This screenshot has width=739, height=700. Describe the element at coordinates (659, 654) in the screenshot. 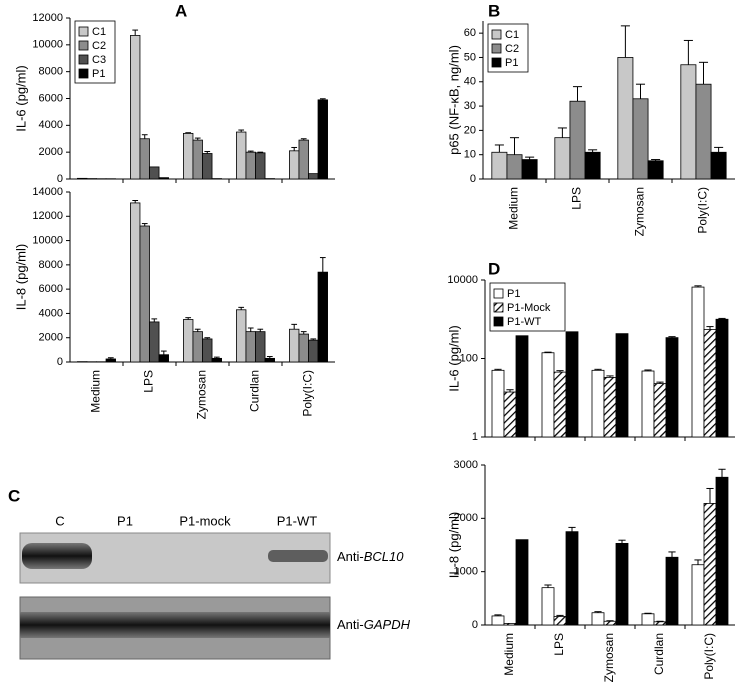

I see `x-tick-label: Curdlan` at that location.